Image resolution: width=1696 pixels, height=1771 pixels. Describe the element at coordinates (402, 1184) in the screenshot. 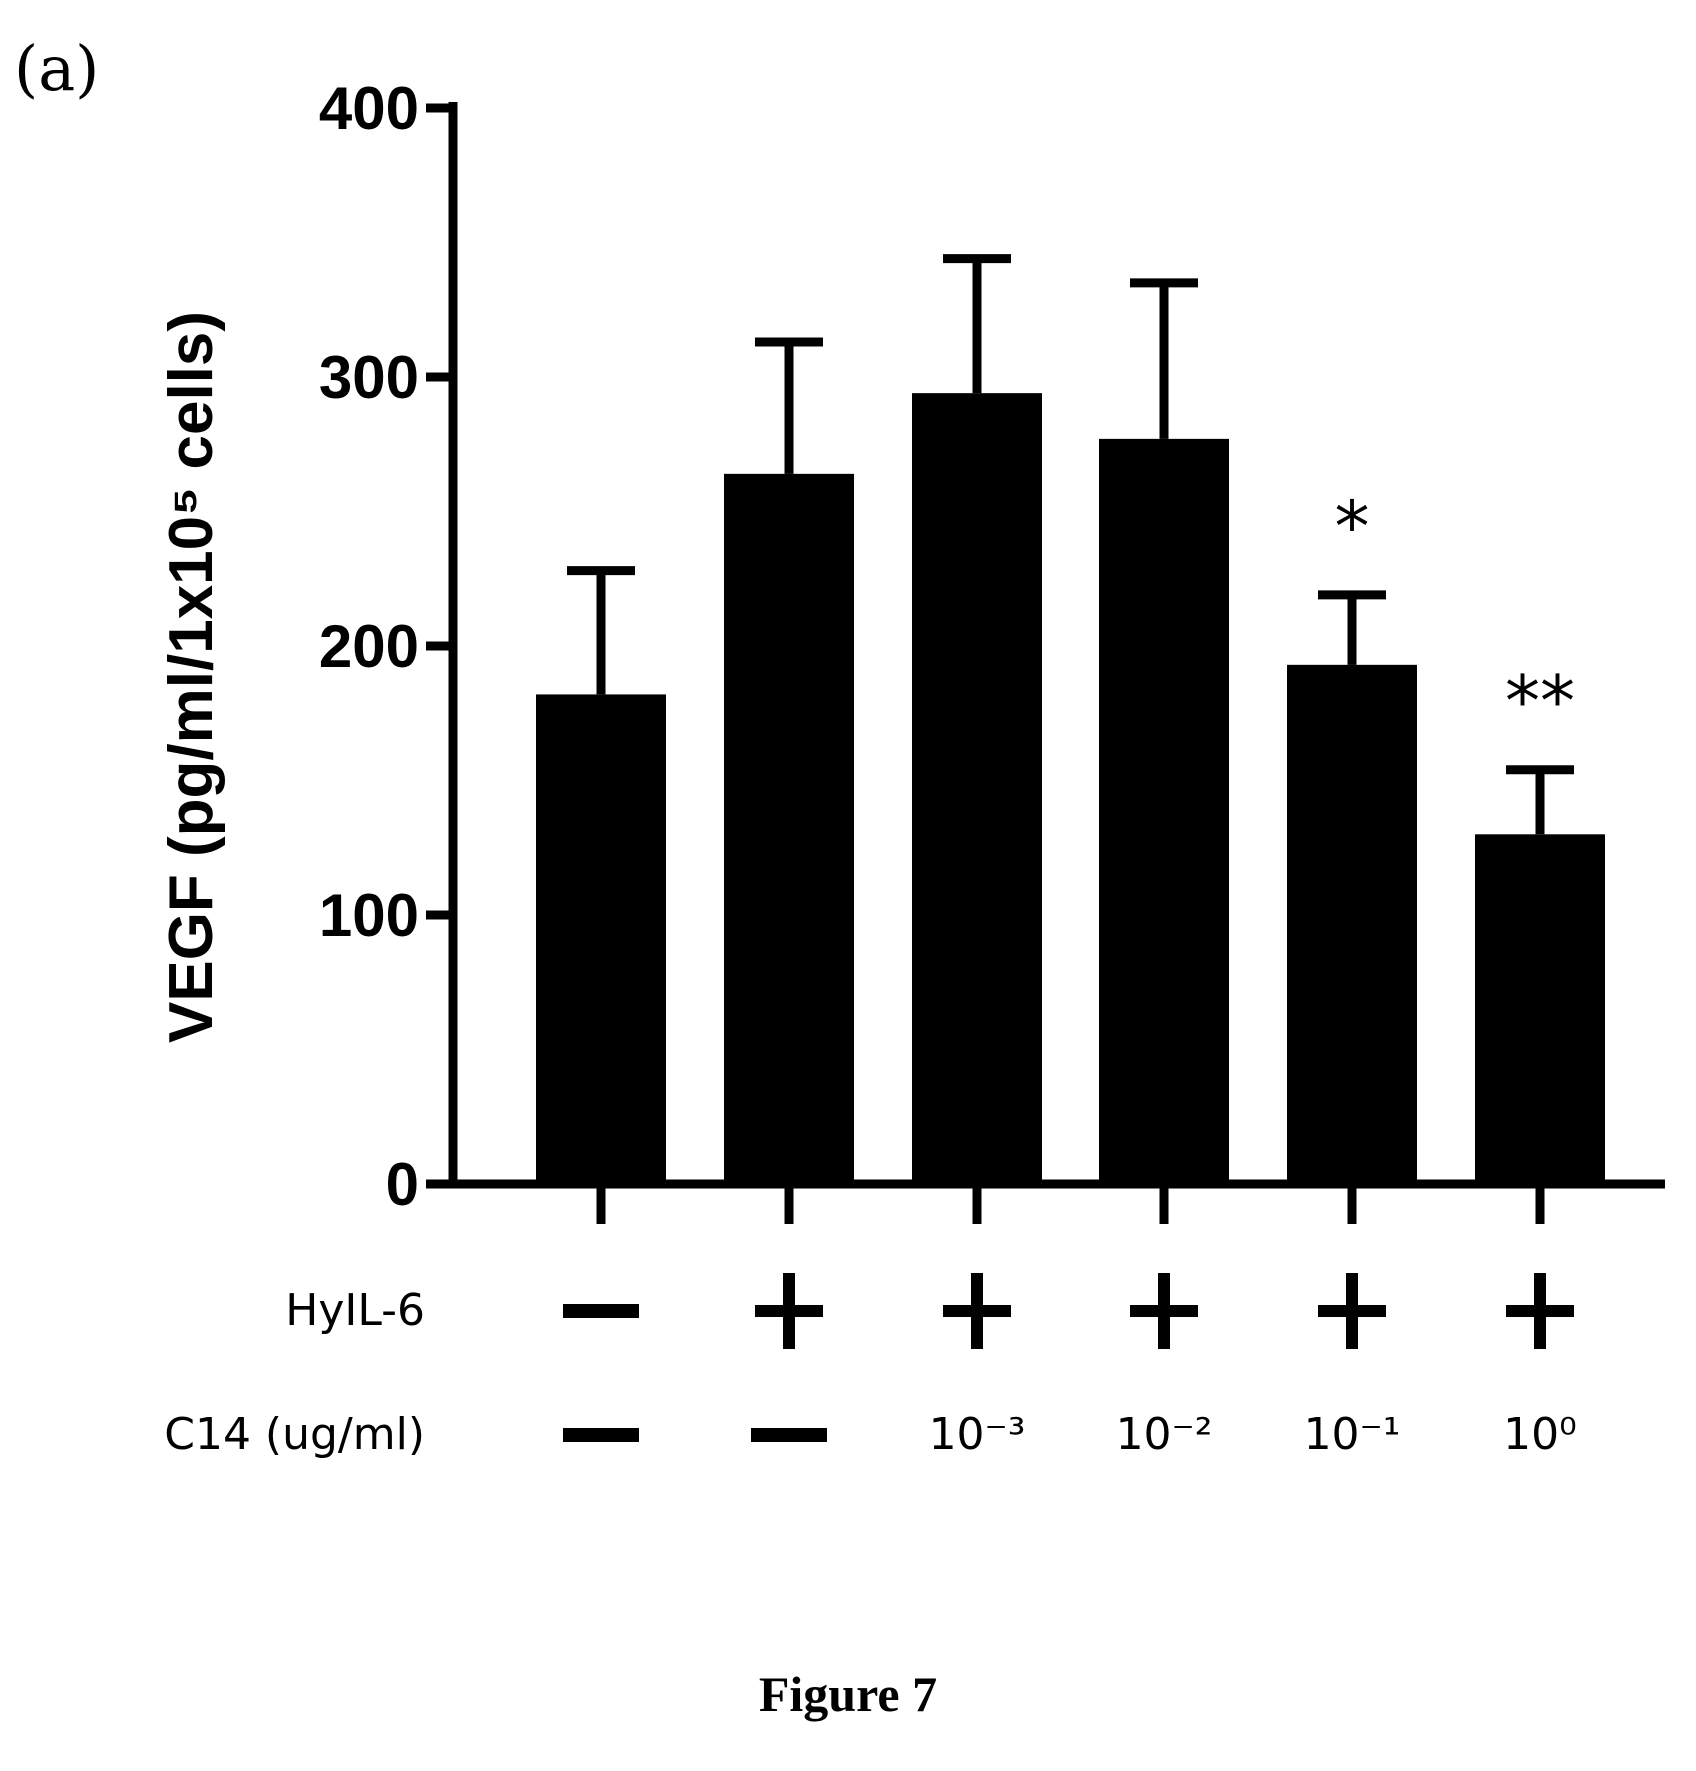

I see `y-tick-label: 0` at that location.